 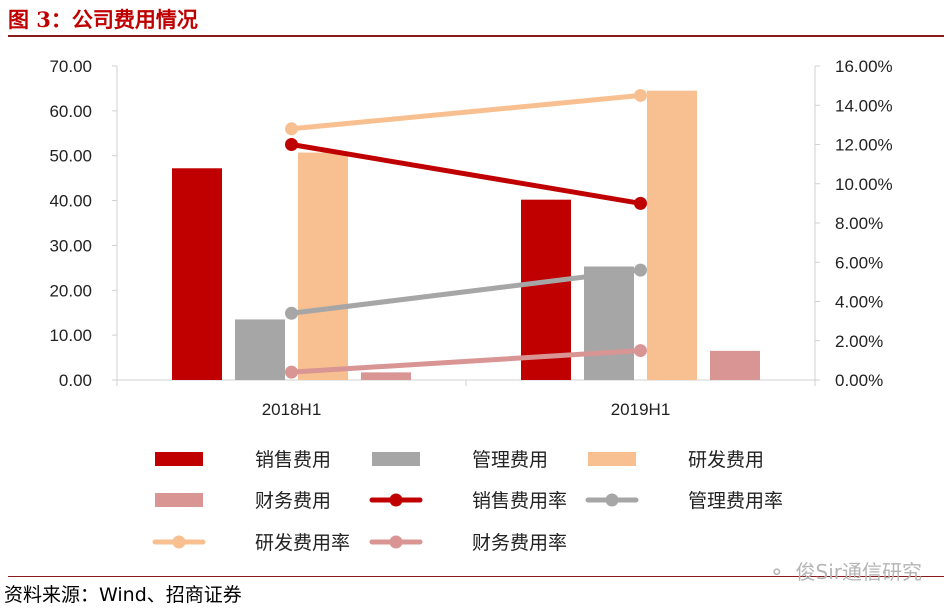 I want to click on category-label: 2019H1, so click(x=641, y=409).